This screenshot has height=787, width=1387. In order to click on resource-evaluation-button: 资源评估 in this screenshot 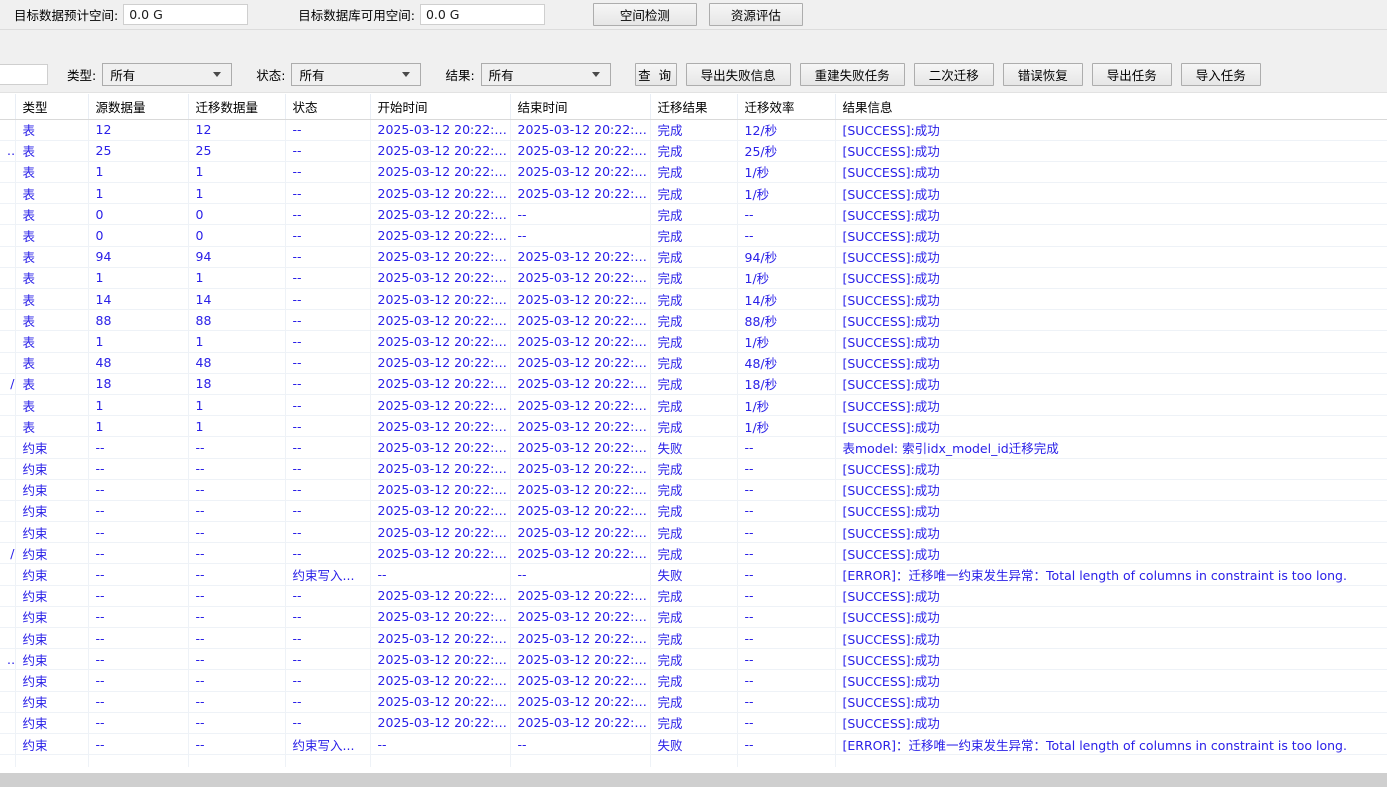, I will do `click(755, 14)`.